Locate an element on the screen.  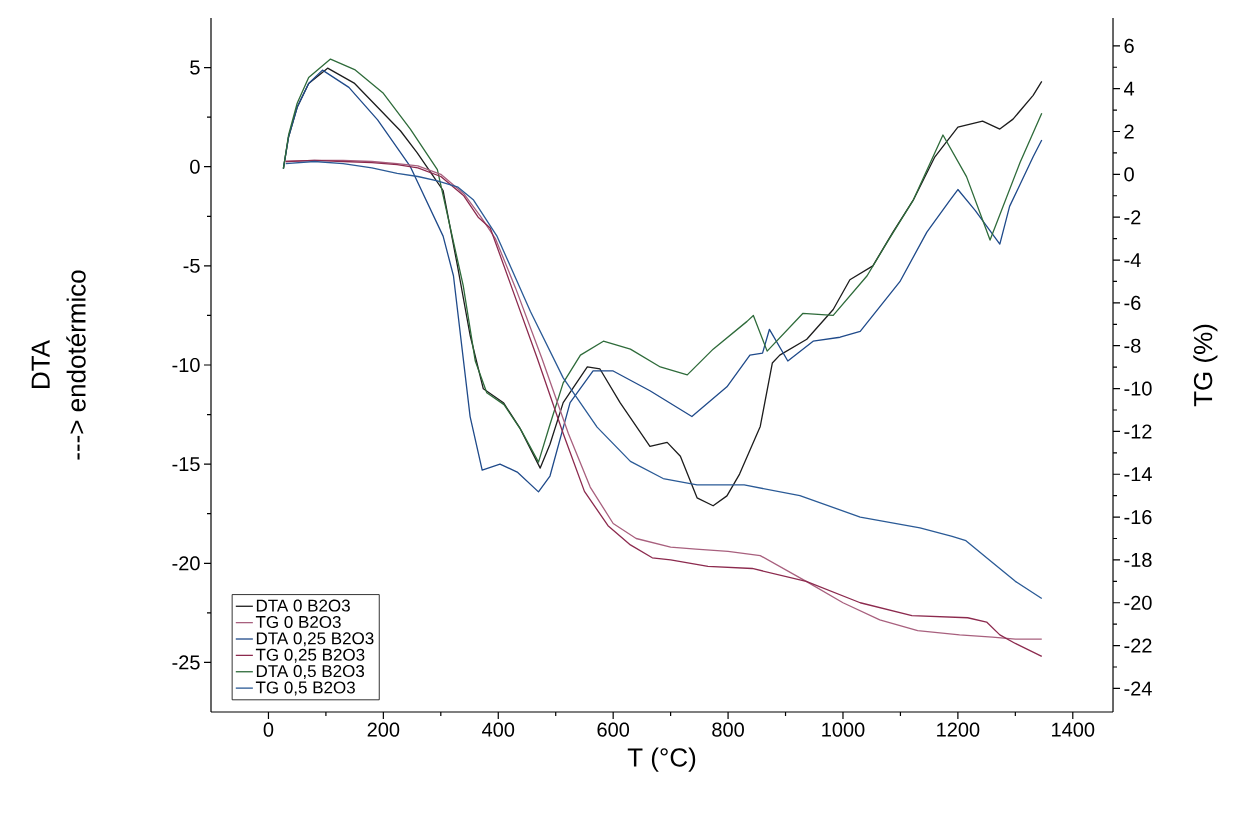
y2-tick-label: -22 is located at coordinates (1138, 645).